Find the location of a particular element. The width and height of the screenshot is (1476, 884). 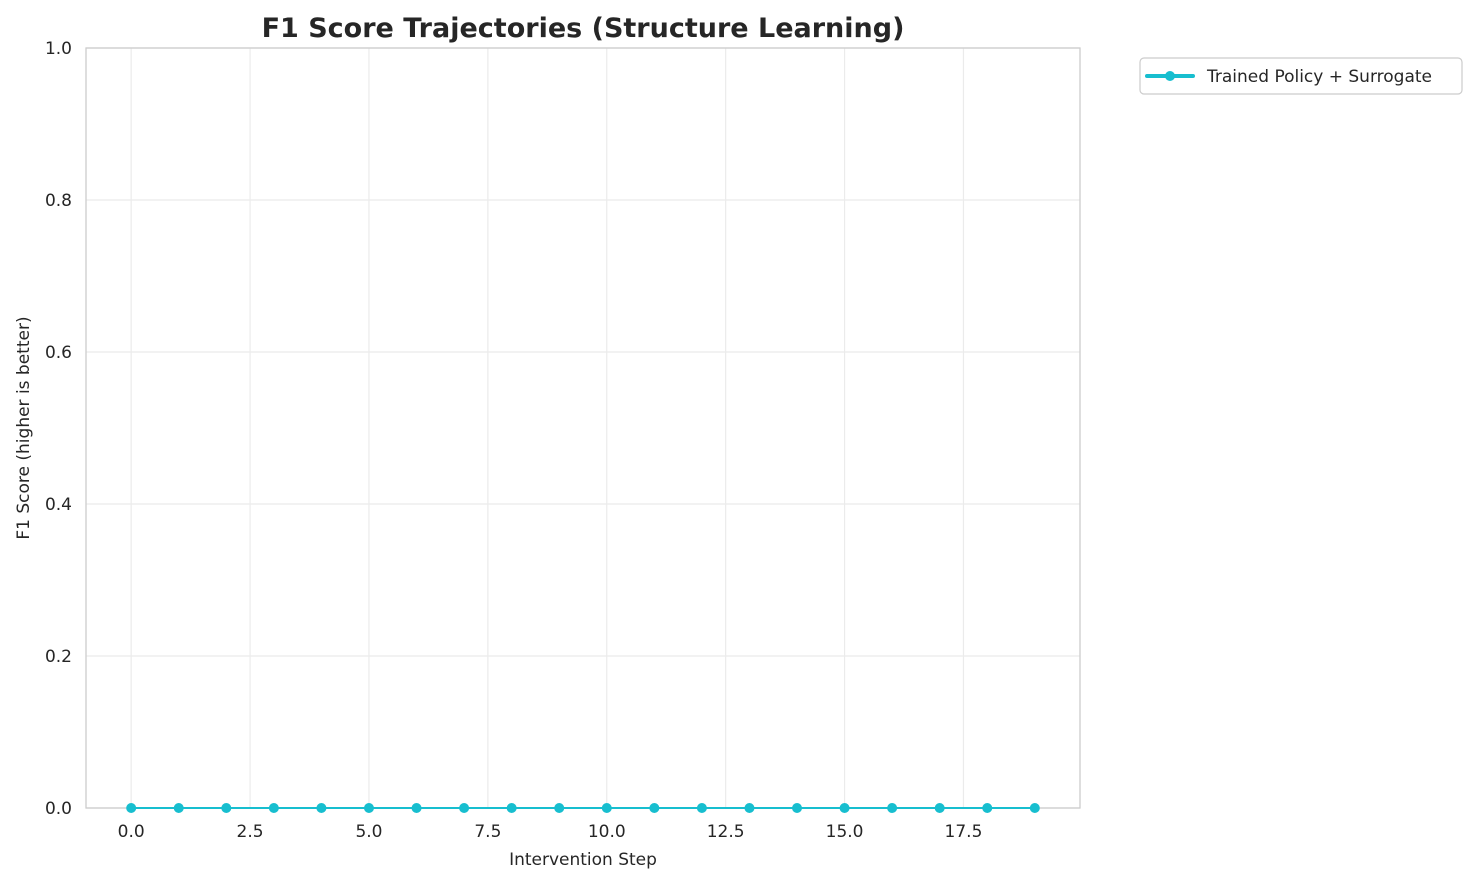

legend-box is located at coordinates (1301, 76).